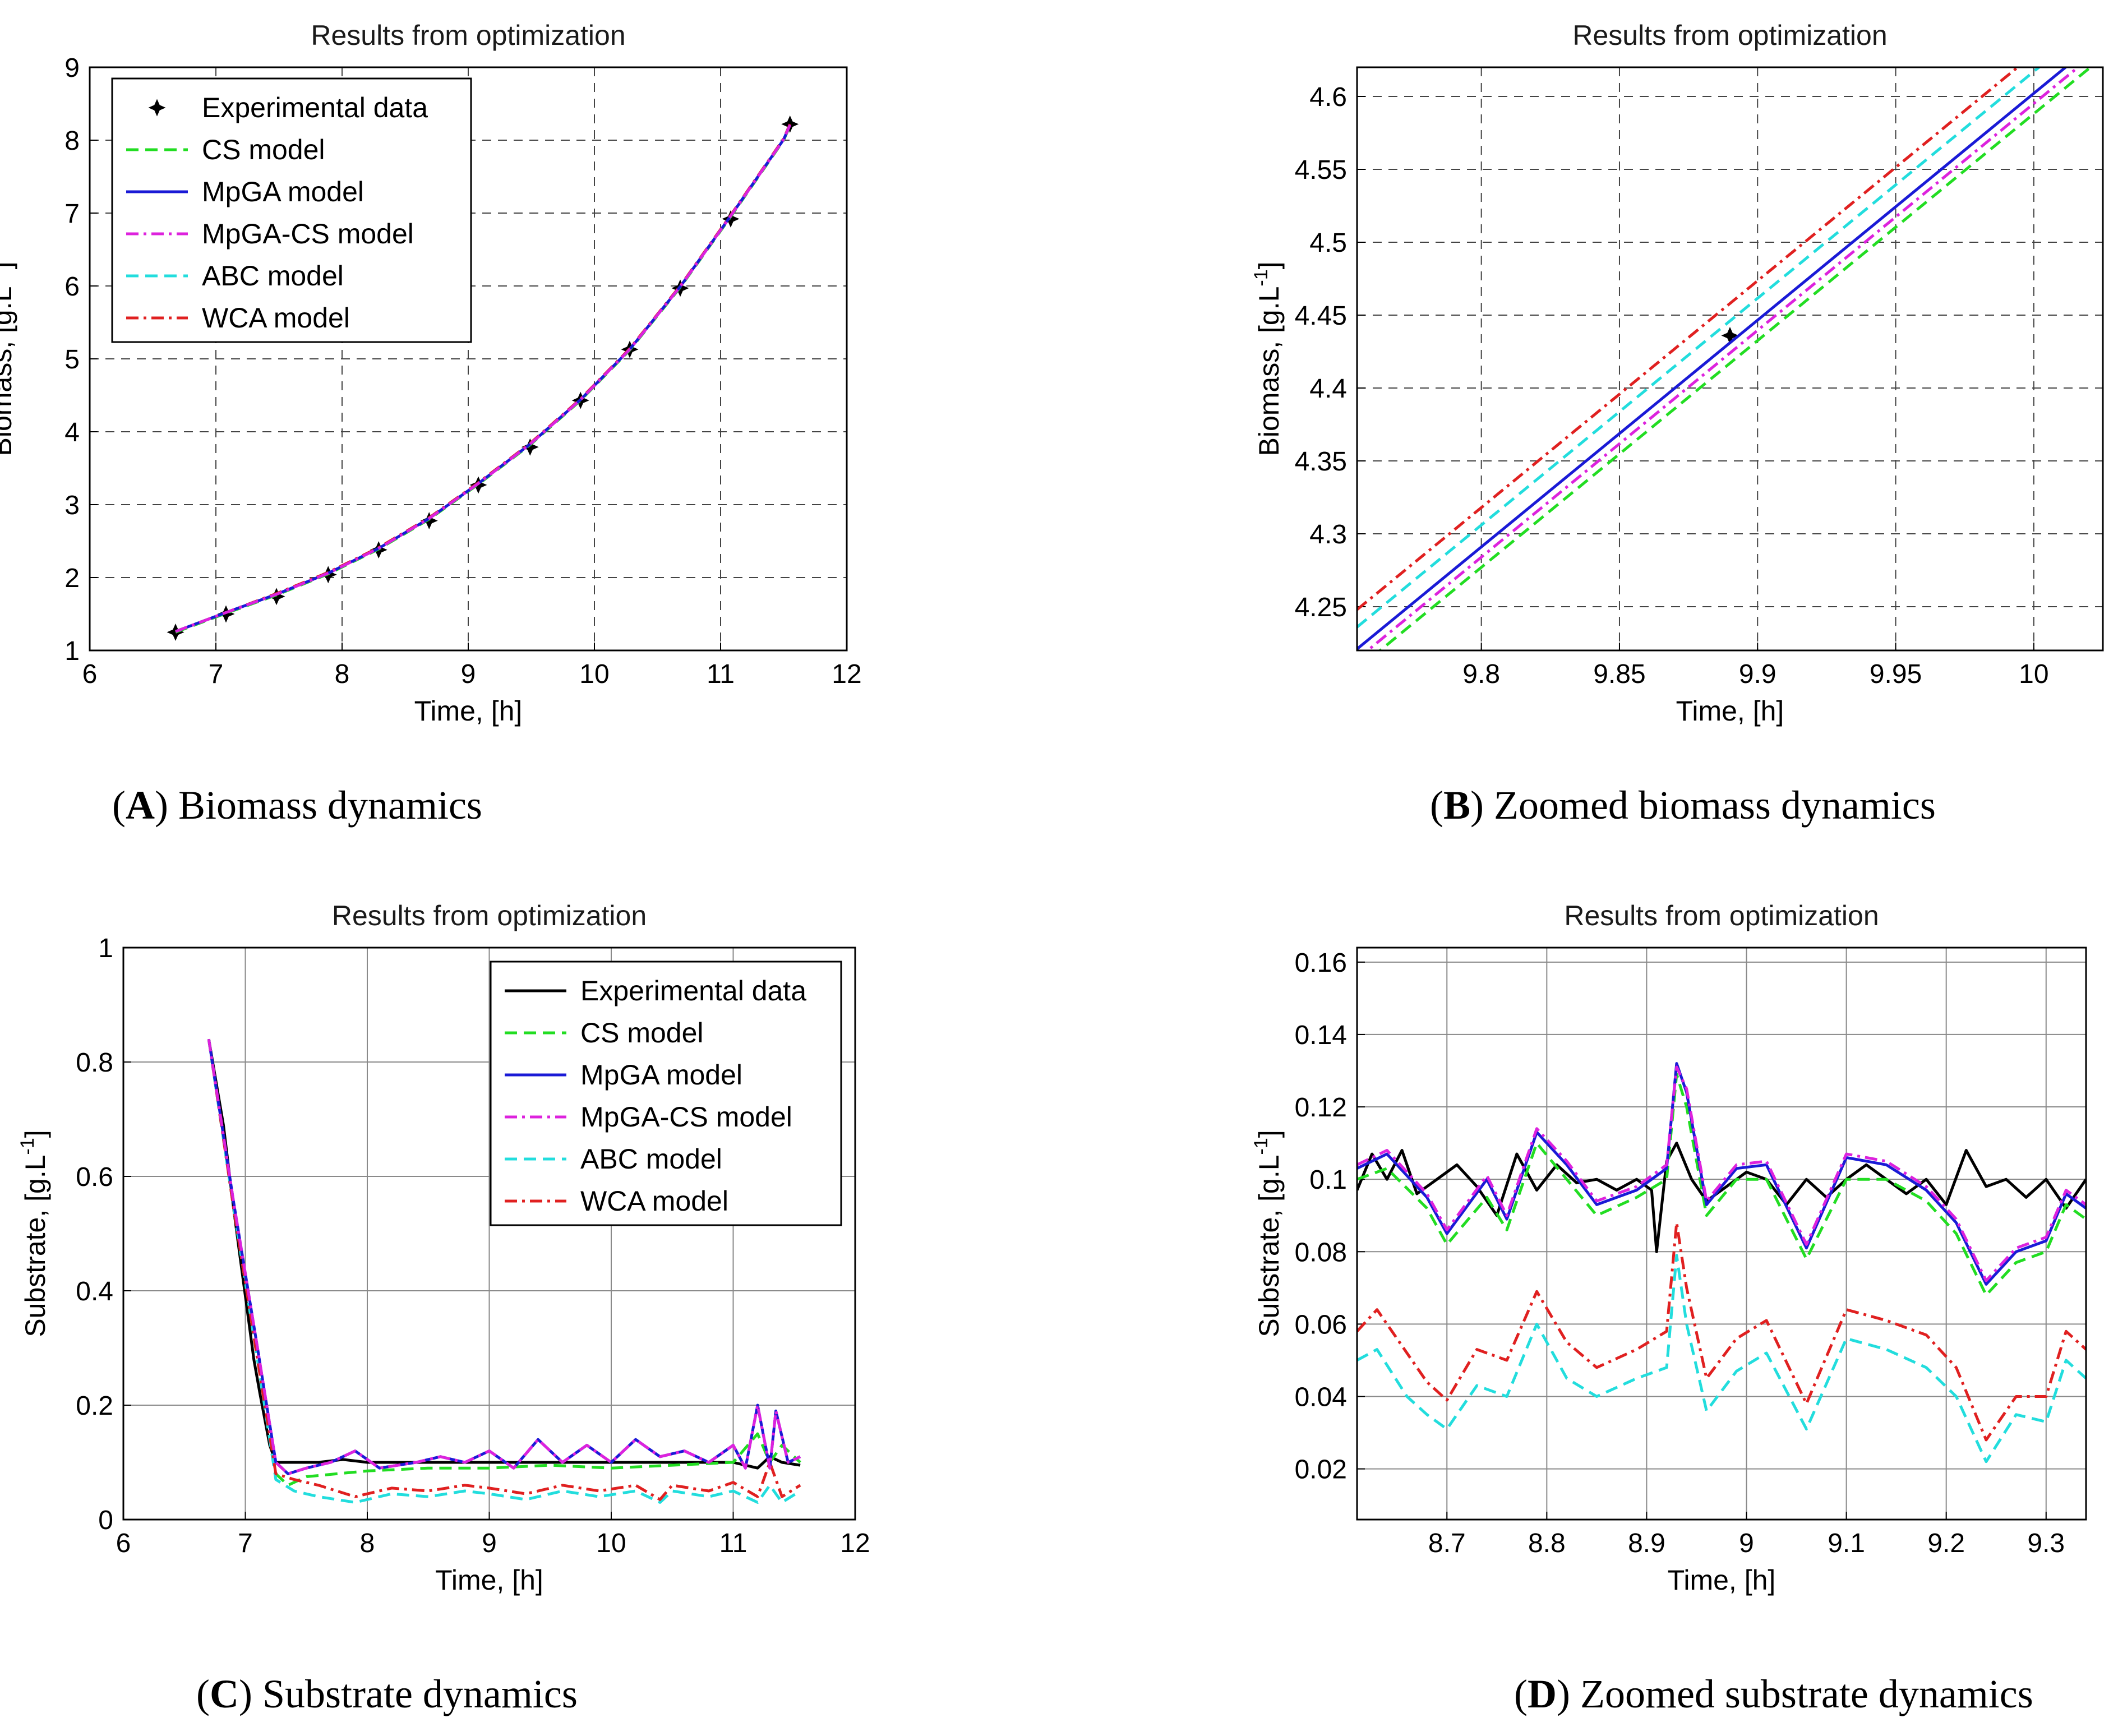 The image size is (2118, 1736). Describe the element at coordinates (72, 287) in the screenshot. I see `y-tick-label: 6` at that location.